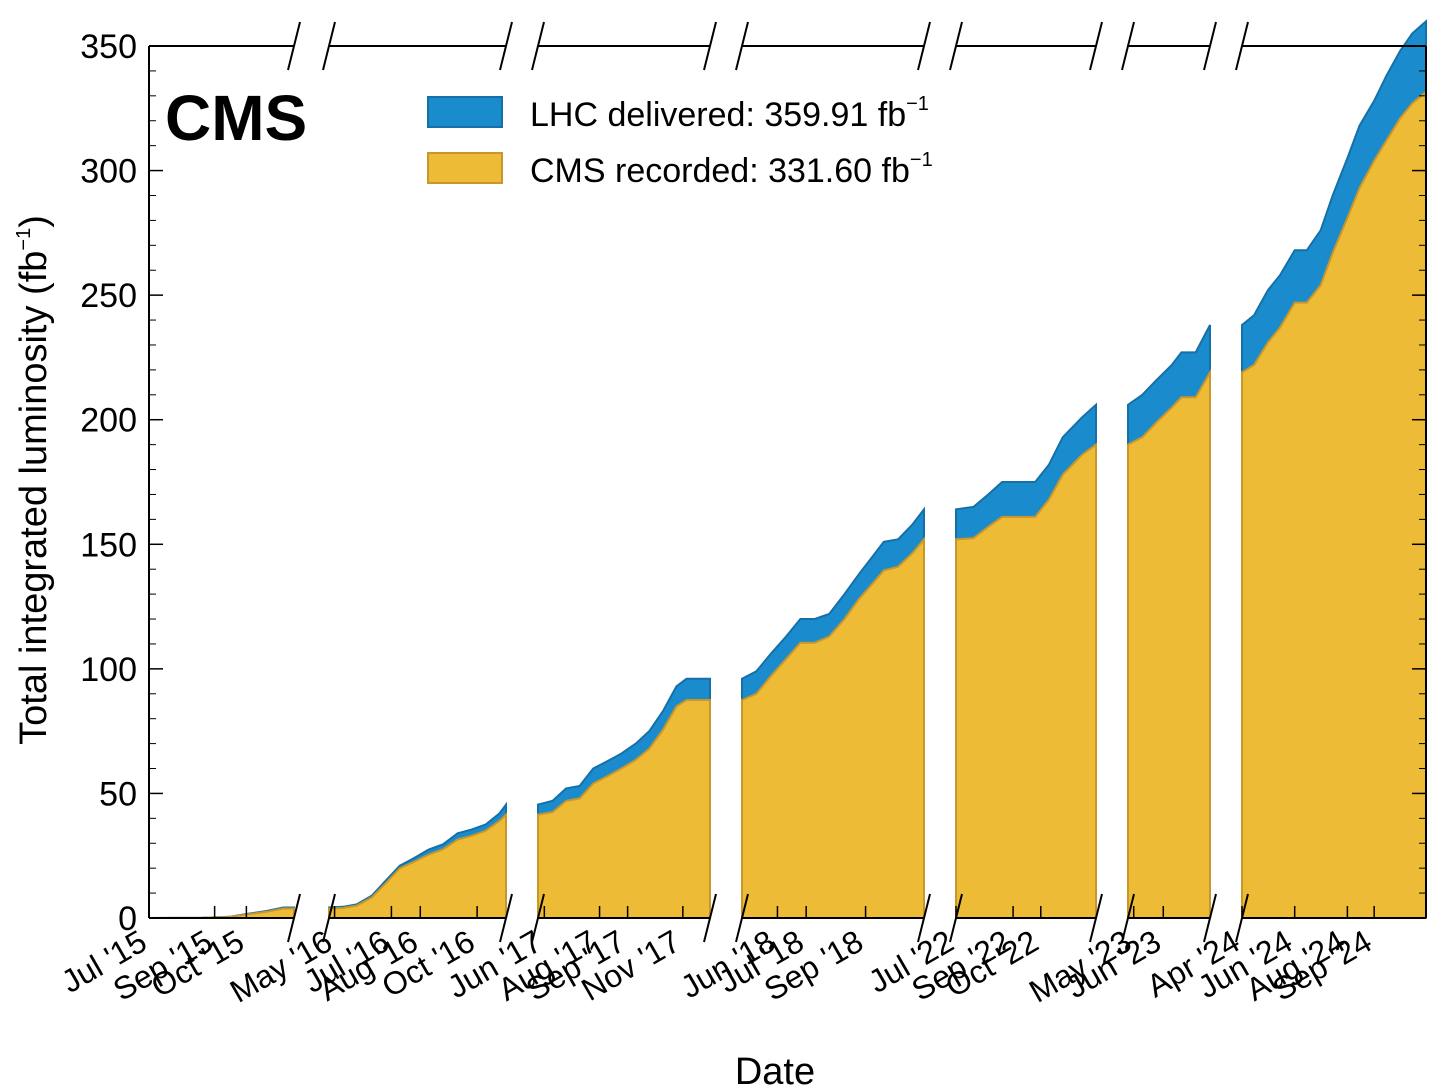 The height and width of the screenshot is (1091, 1452). I want to click on cms-logo-text: CMS, so click(236, 118).